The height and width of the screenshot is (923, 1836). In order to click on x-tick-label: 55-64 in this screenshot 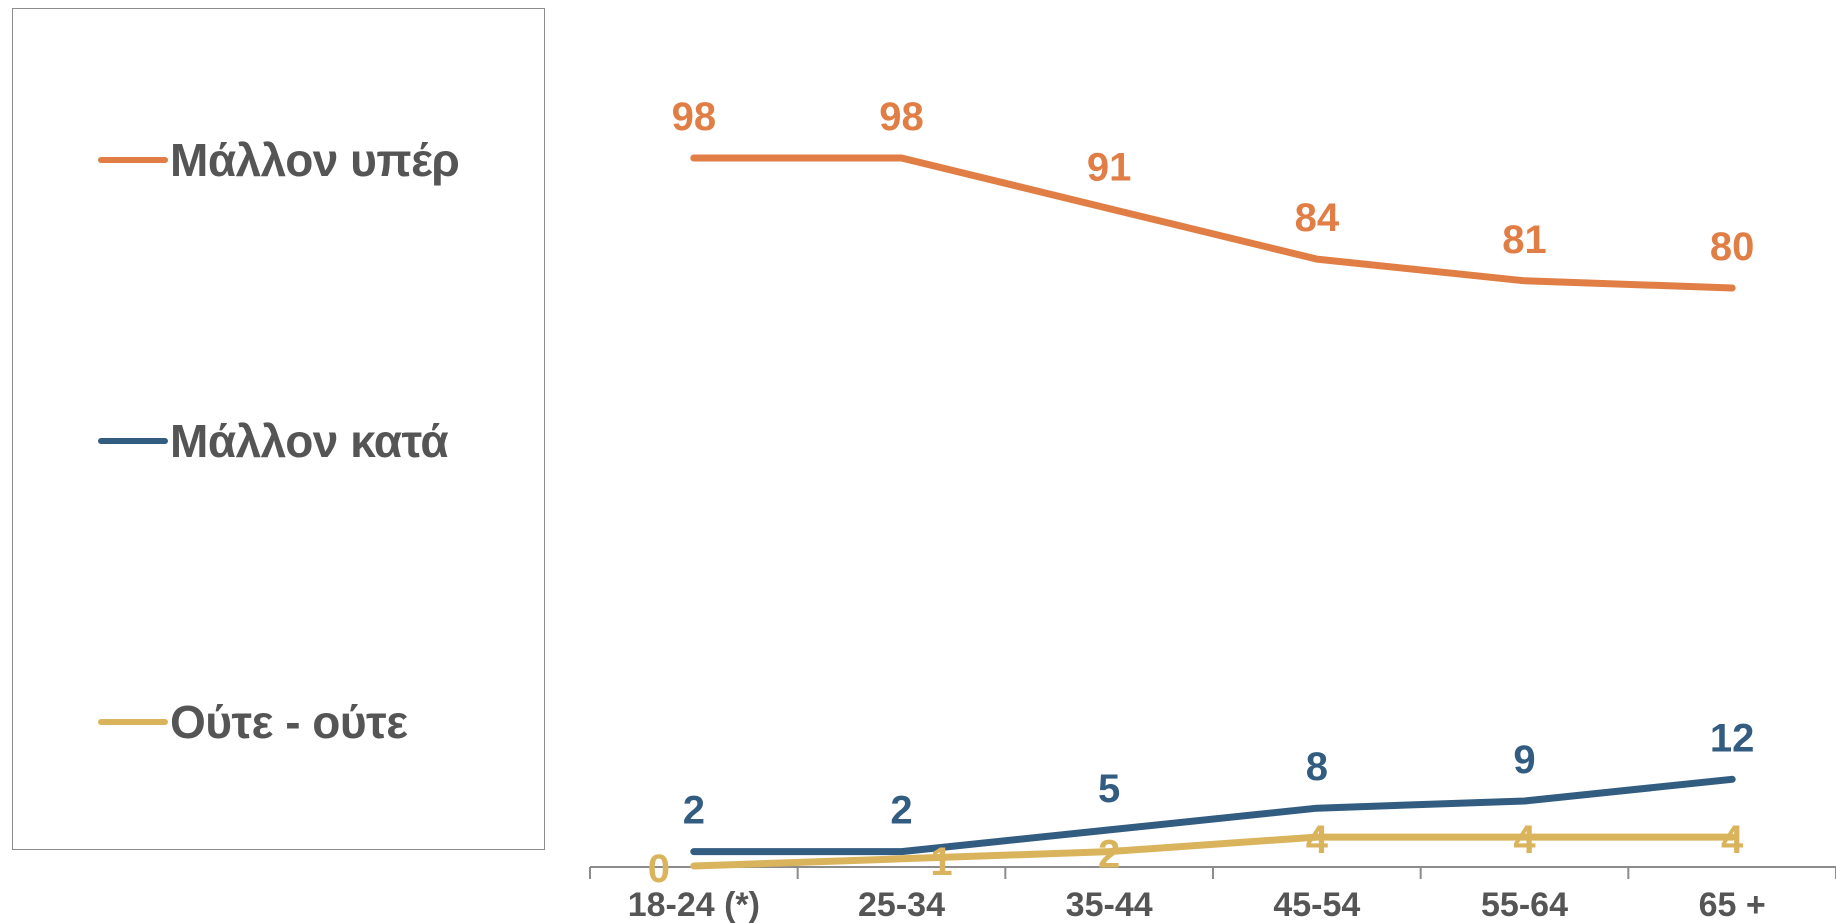, I will do `click(1524, 904)`.